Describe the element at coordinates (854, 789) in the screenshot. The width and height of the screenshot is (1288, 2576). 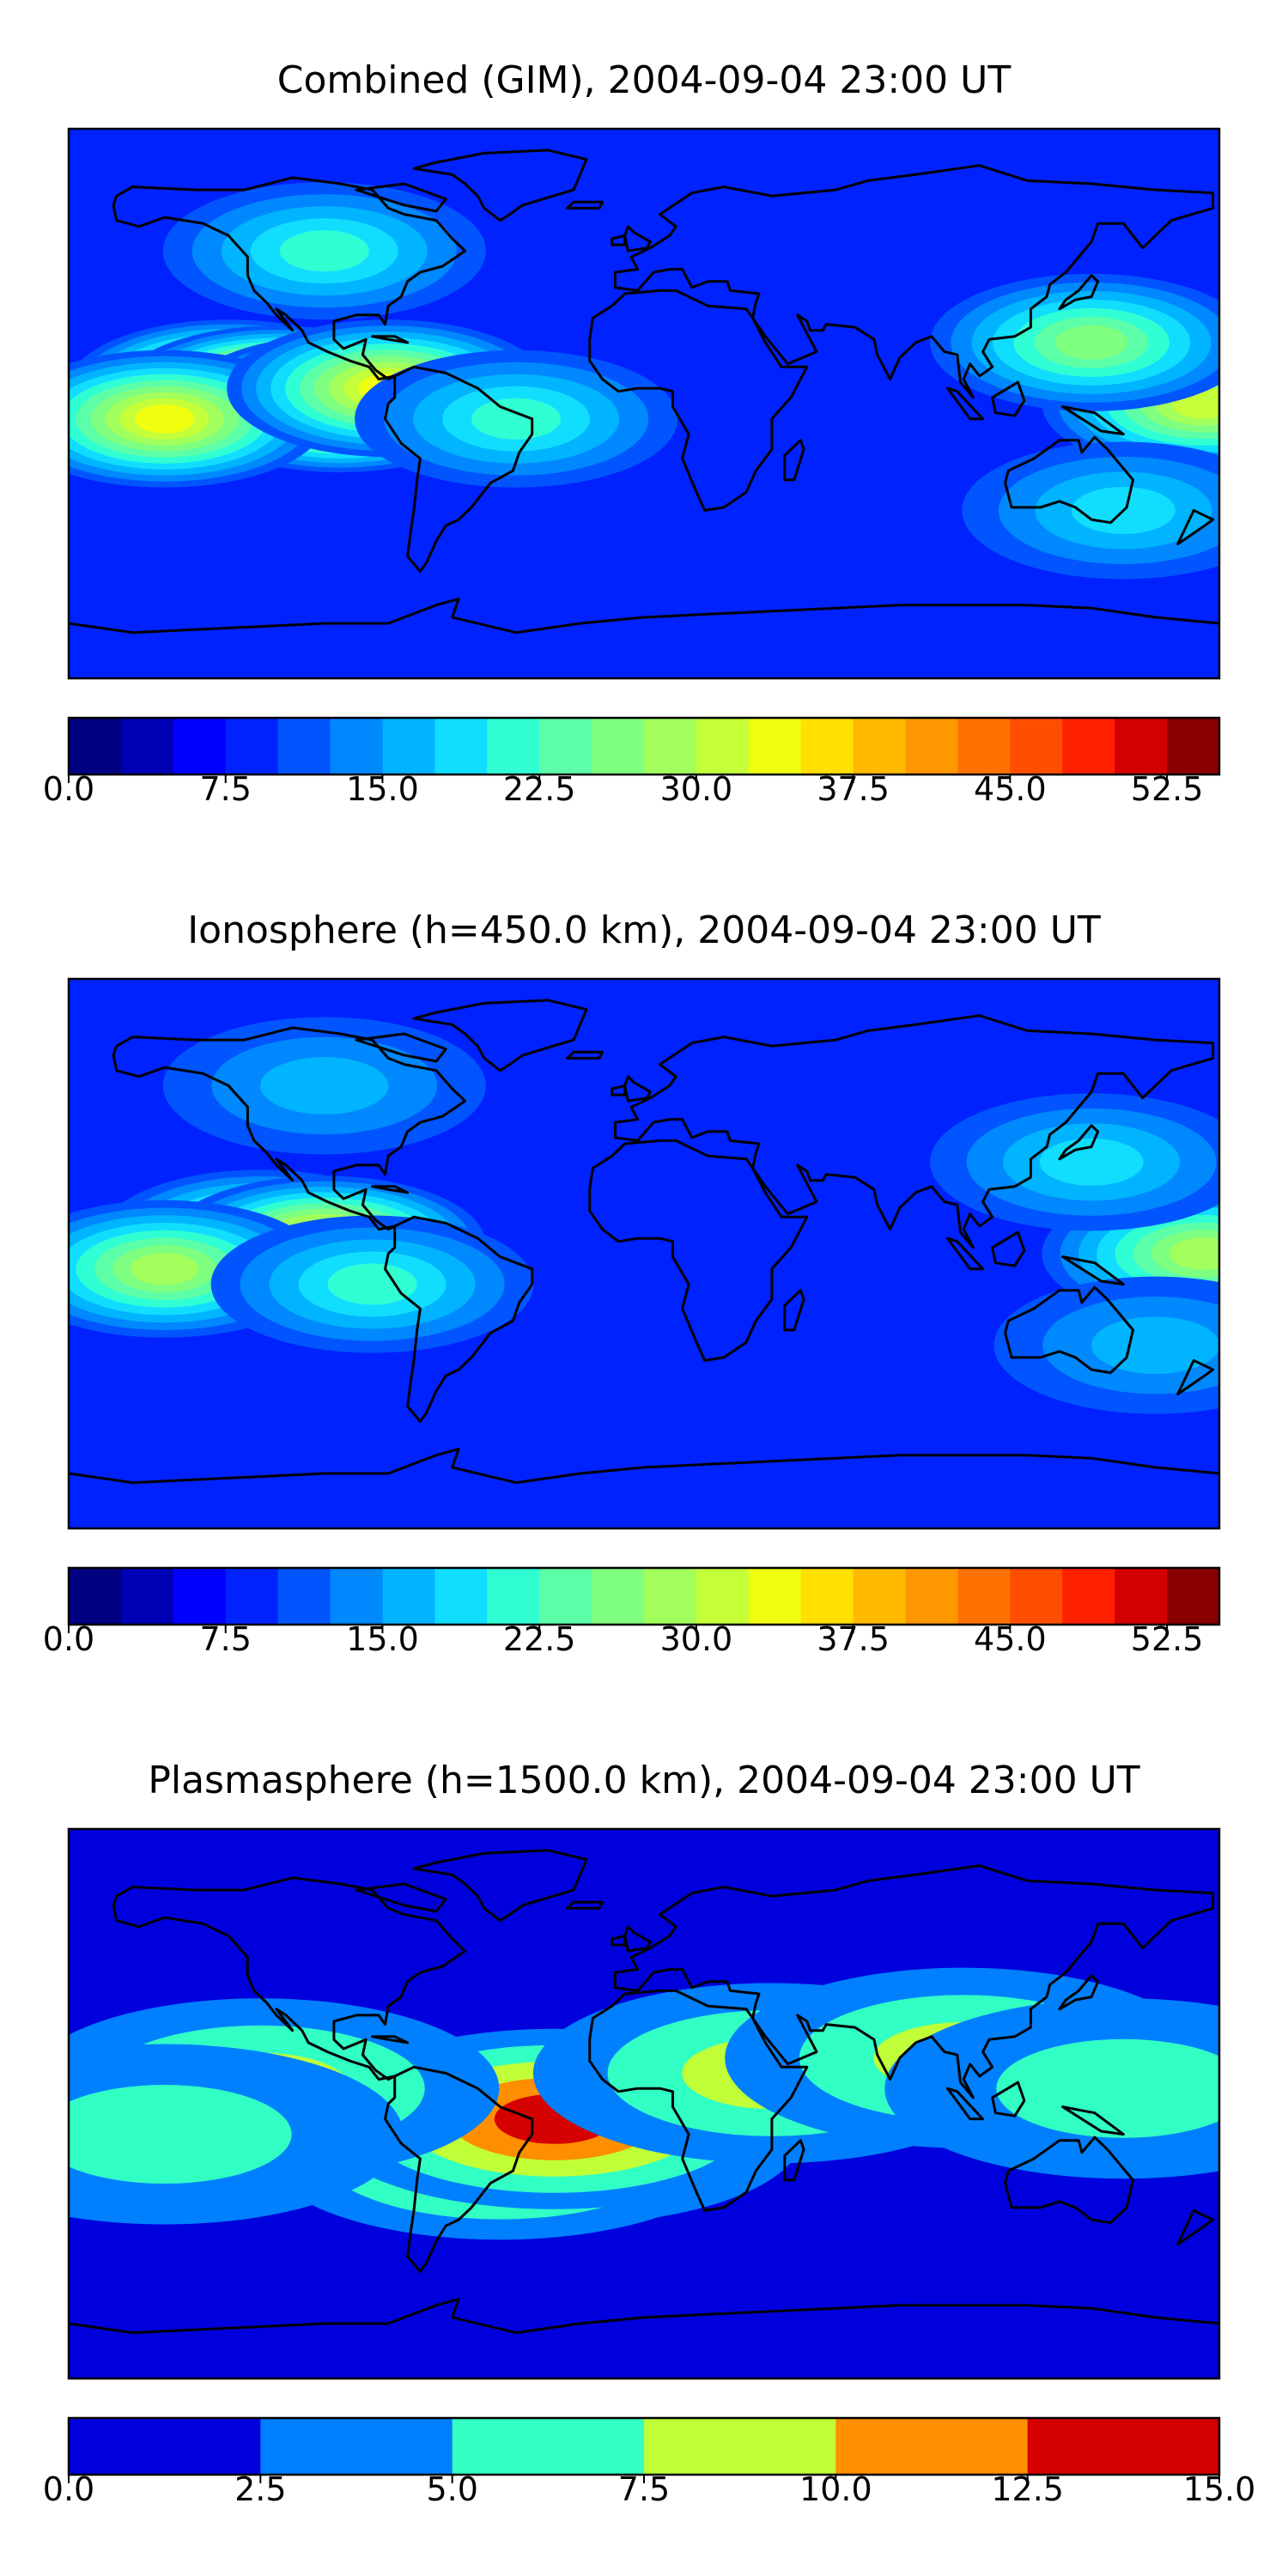
I see `colorbar-tick-label: 37.5` at that location.